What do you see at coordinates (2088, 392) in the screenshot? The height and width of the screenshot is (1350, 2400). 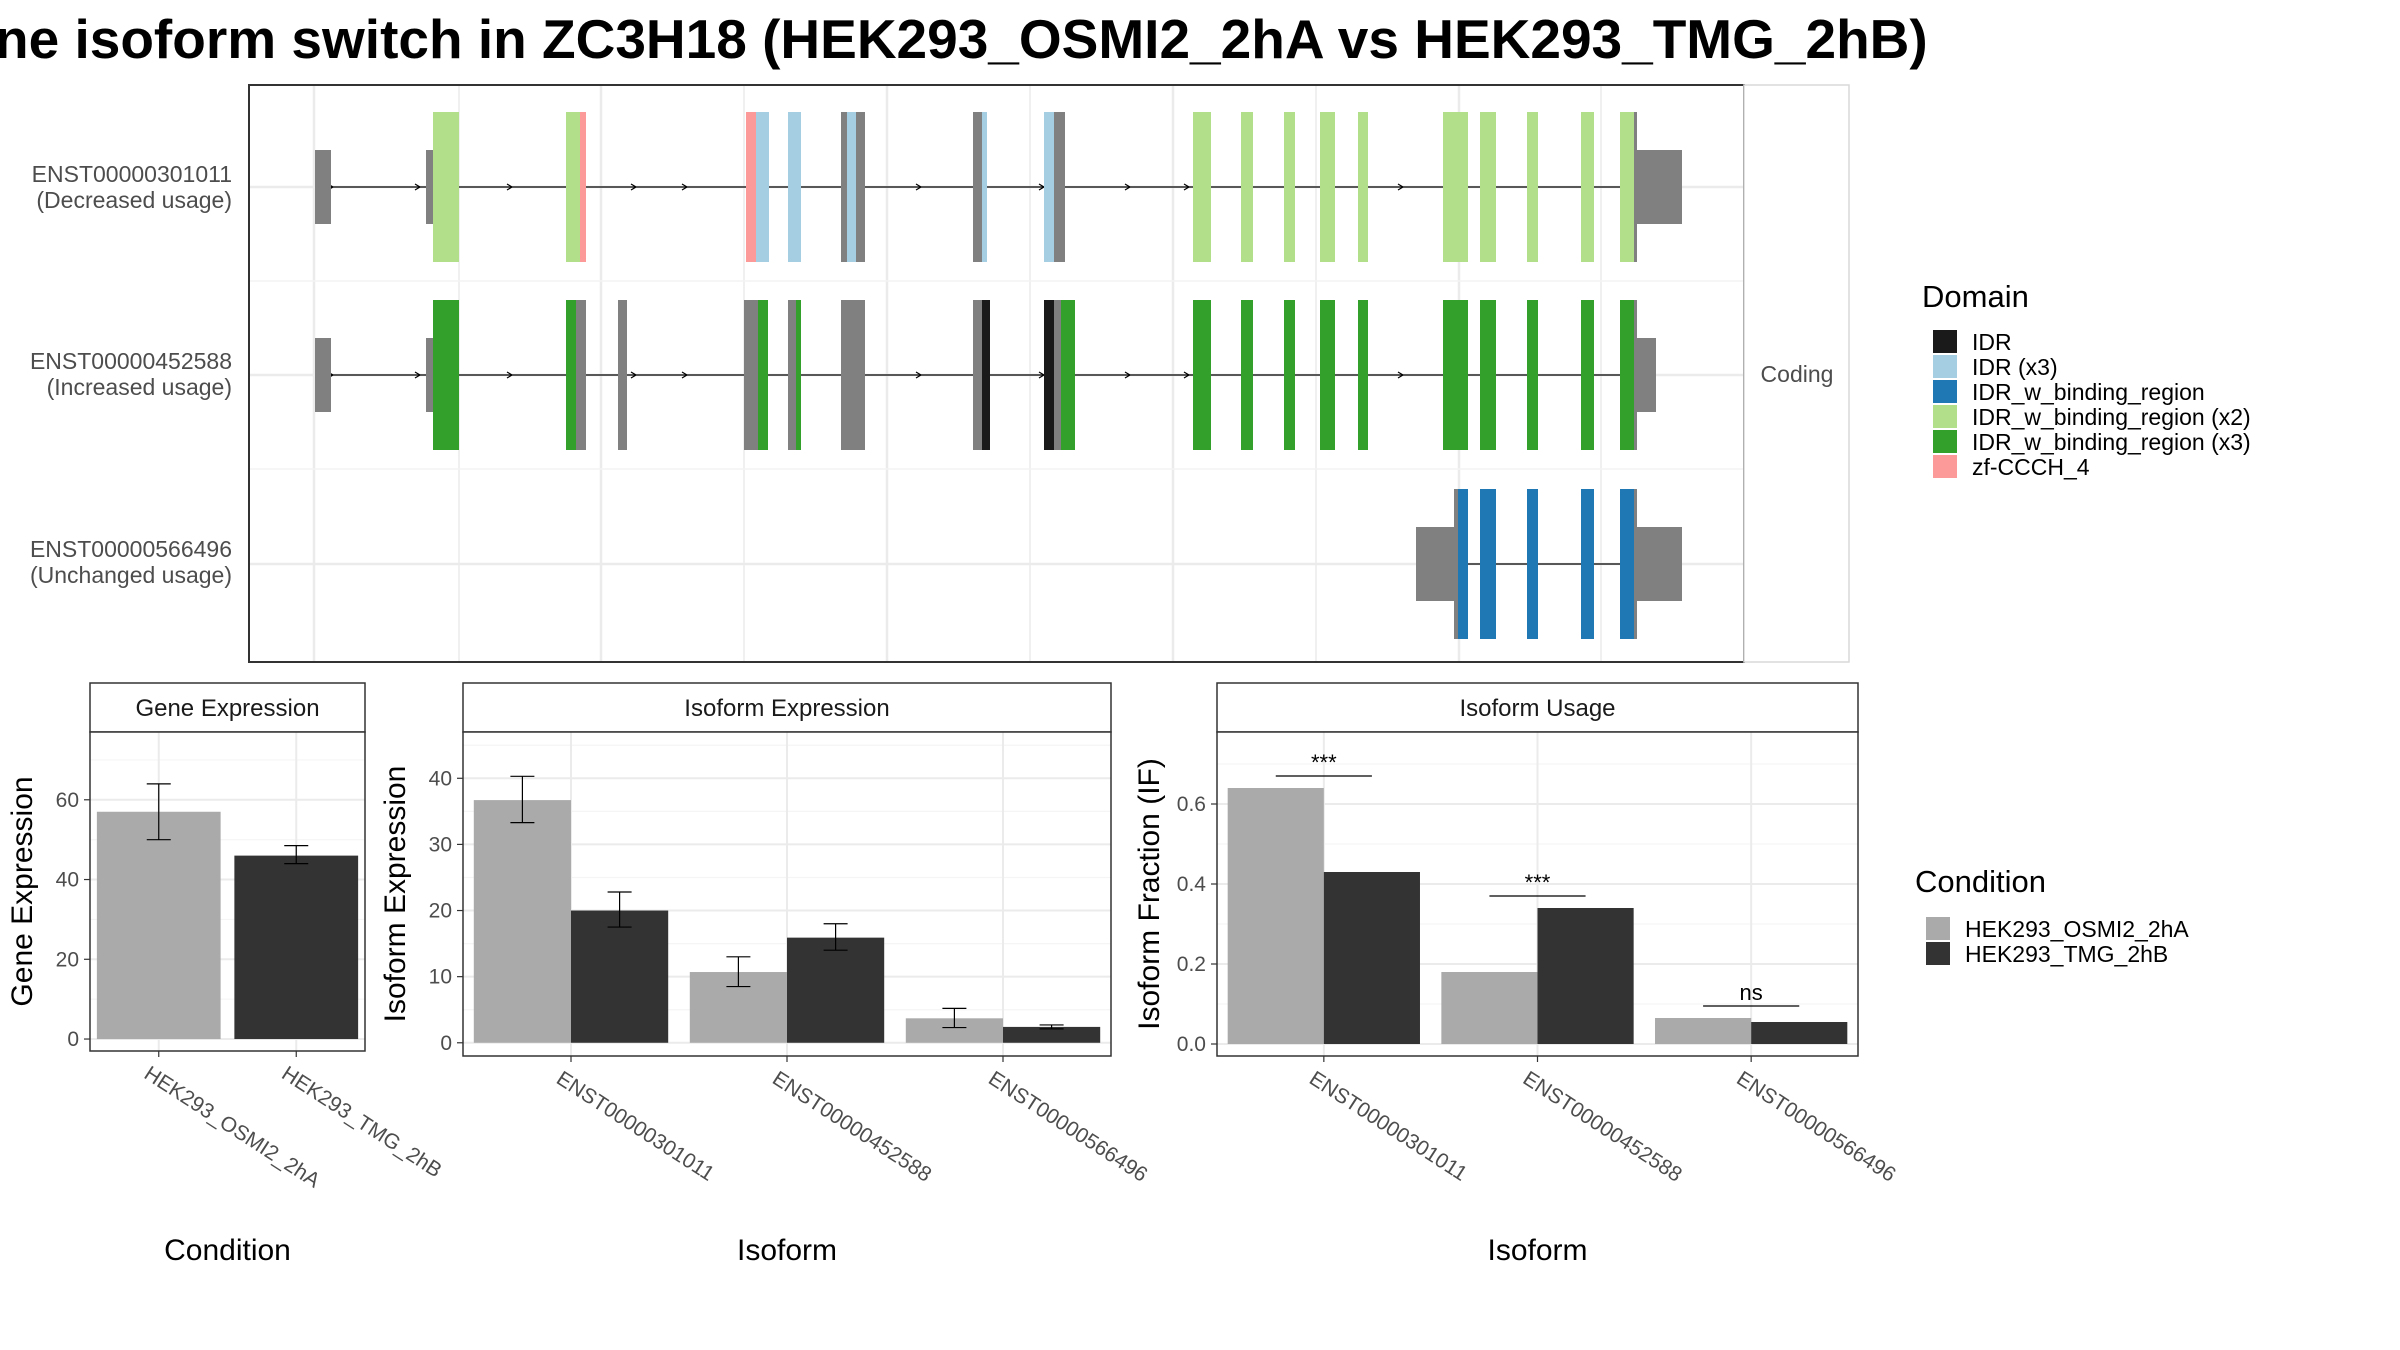 I see `domain-legend-label: IDR_w_binding_region` at bounding box center [2088, 392].